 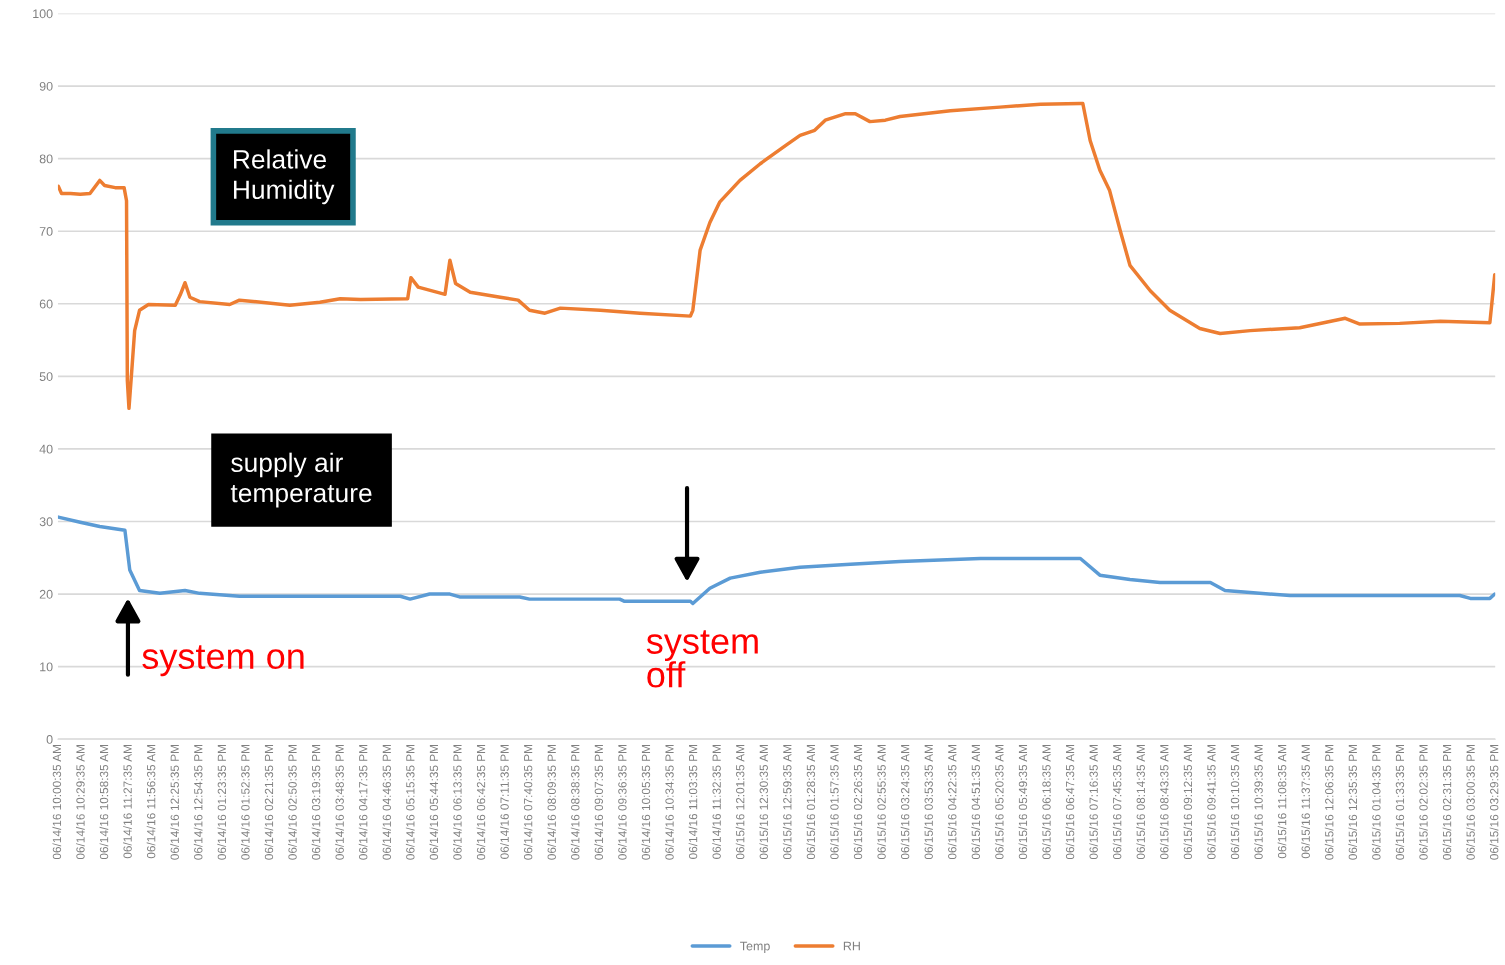 I want to click on x-tick-label: 06/15/16 02:26:35 AM, so click(x=858, y=802).